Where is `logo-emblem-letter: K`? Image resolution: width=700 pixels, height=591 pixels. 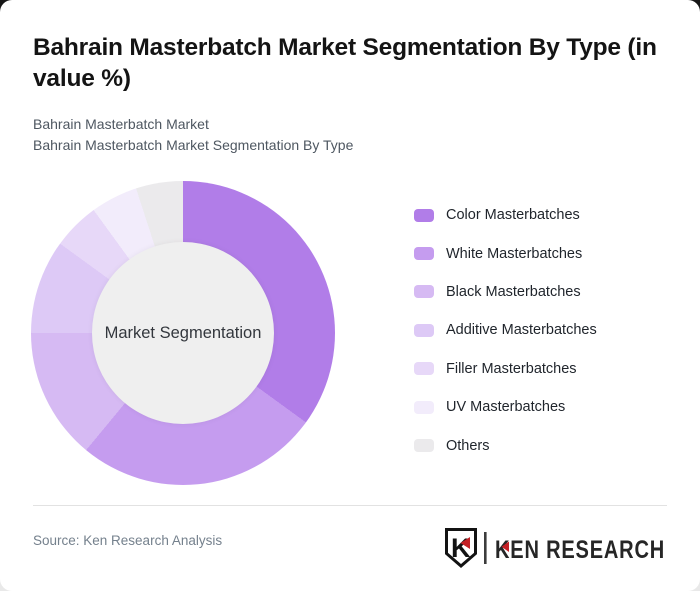
logo-emblem-letter: K is located at coordinates (461, 548).